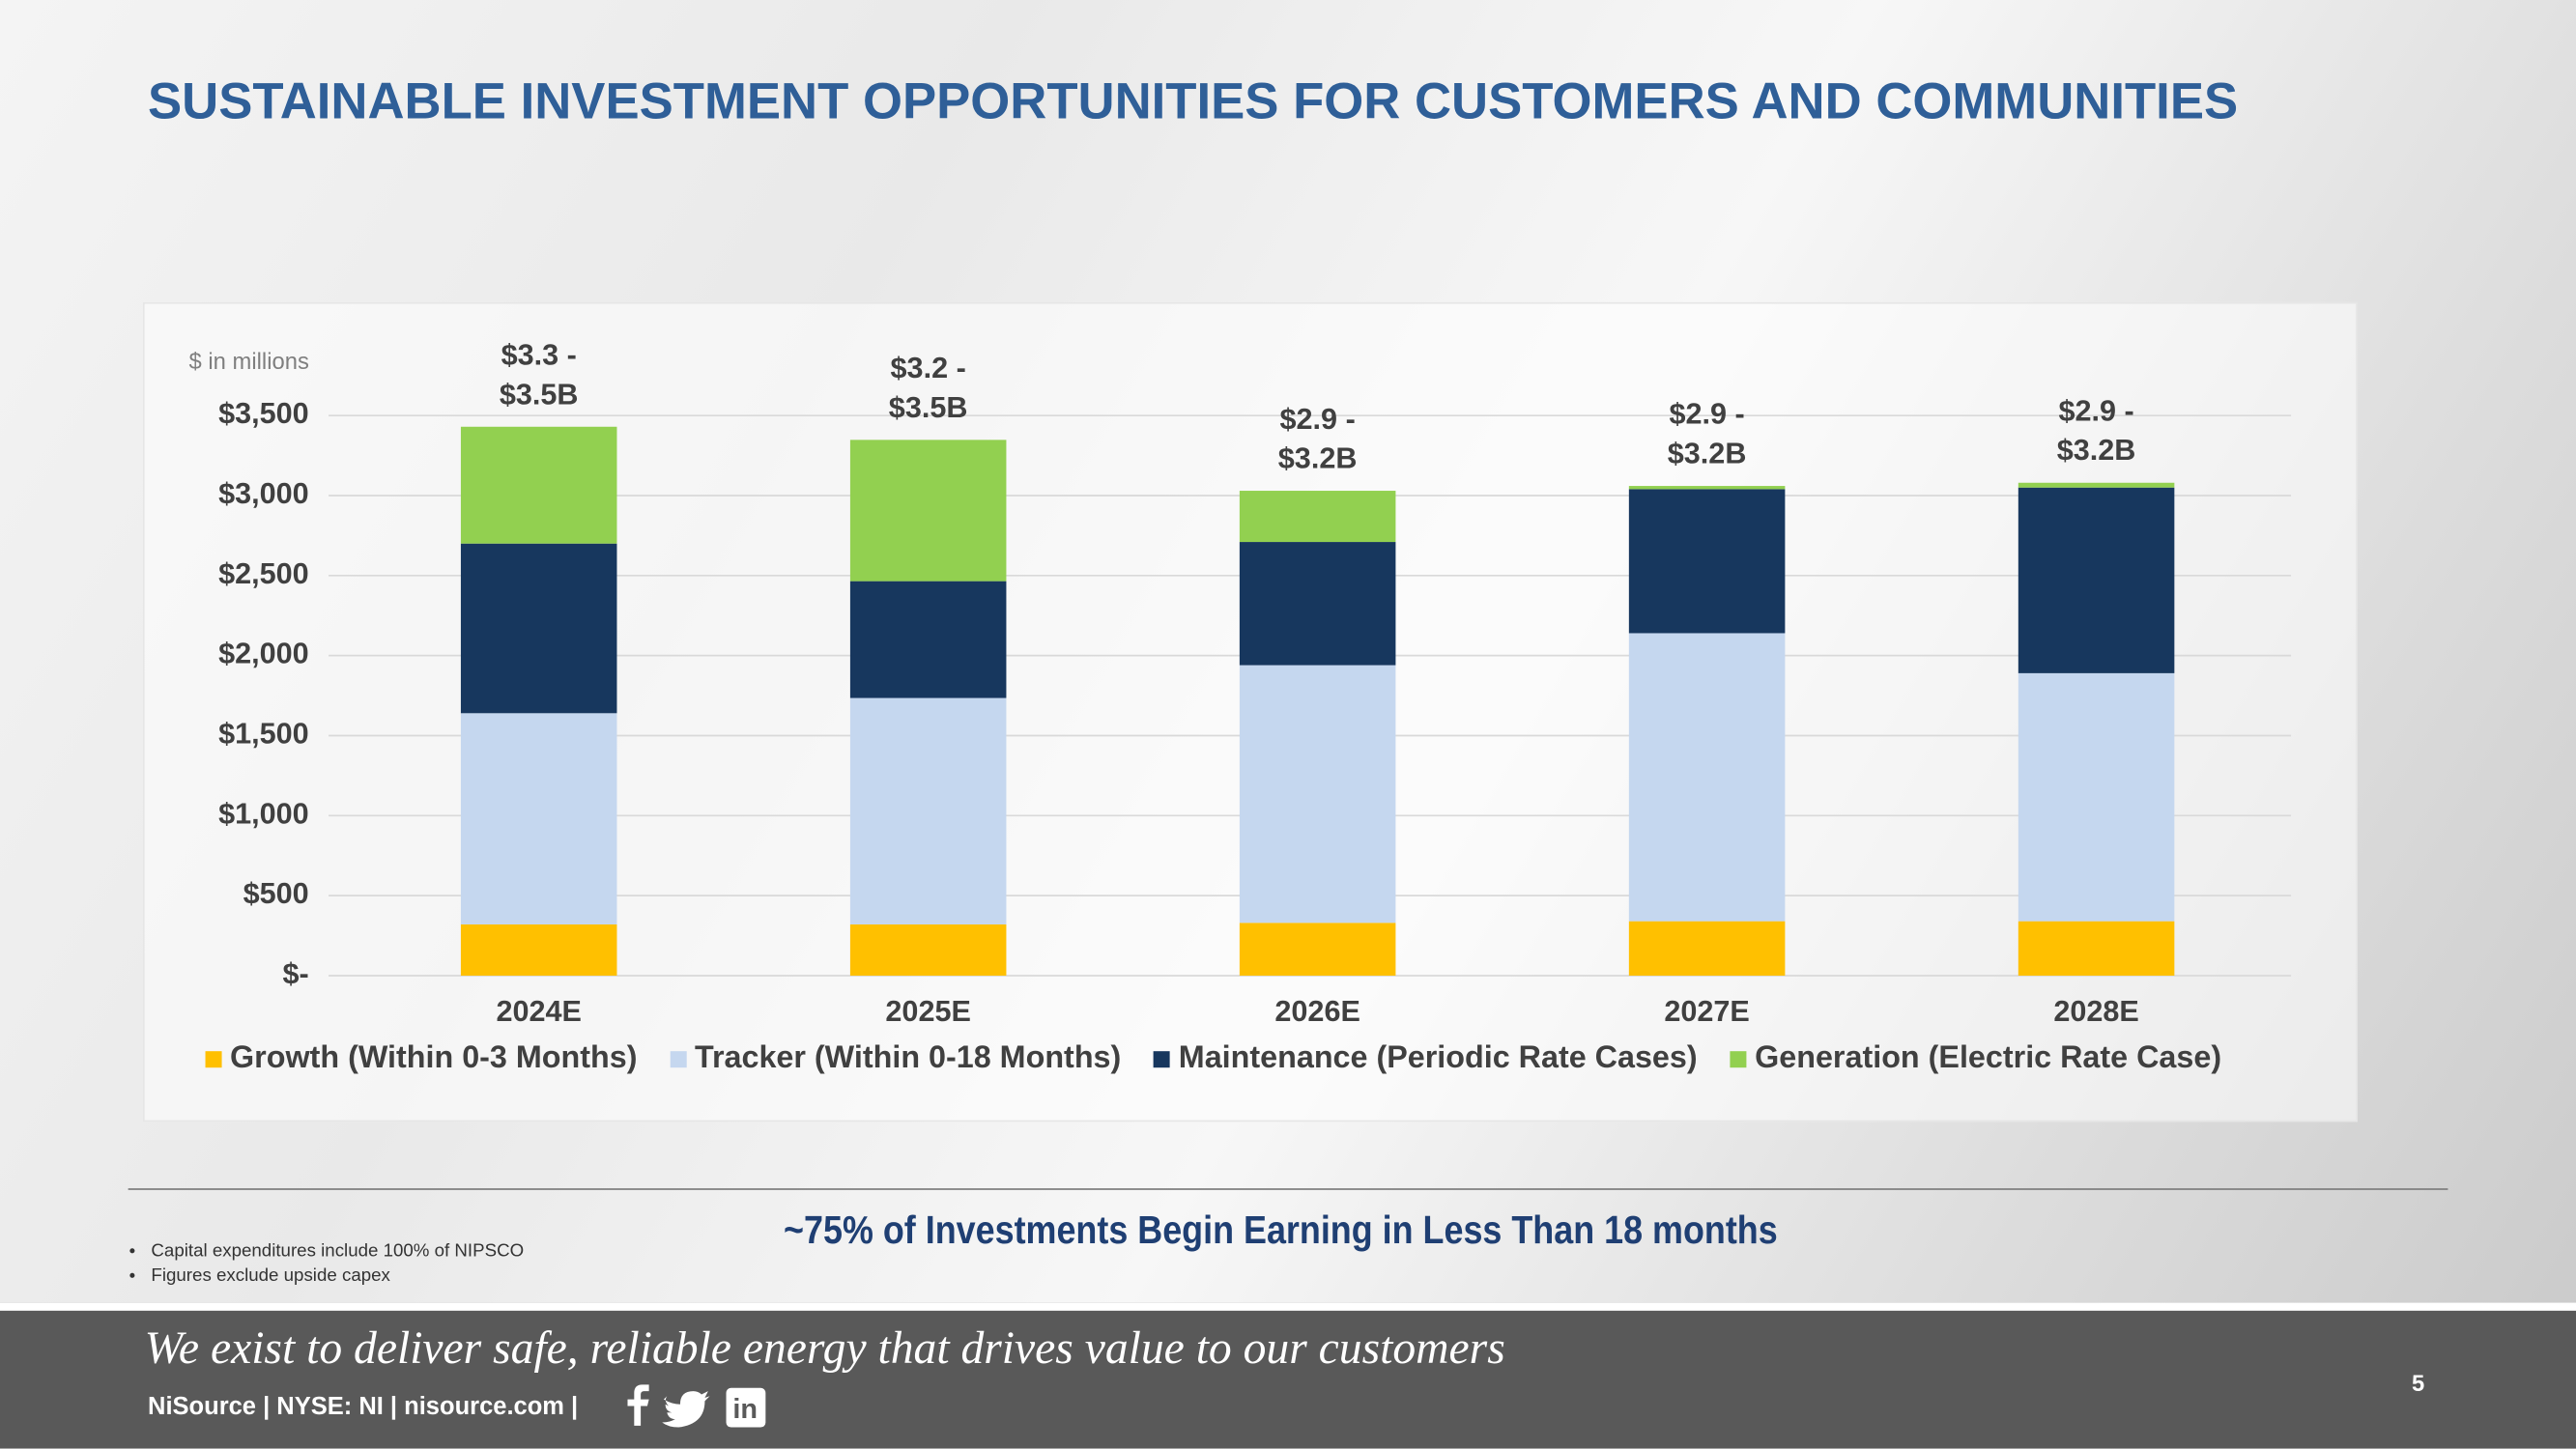  I want to click on y-tick-label: $500, so click(276, 893).